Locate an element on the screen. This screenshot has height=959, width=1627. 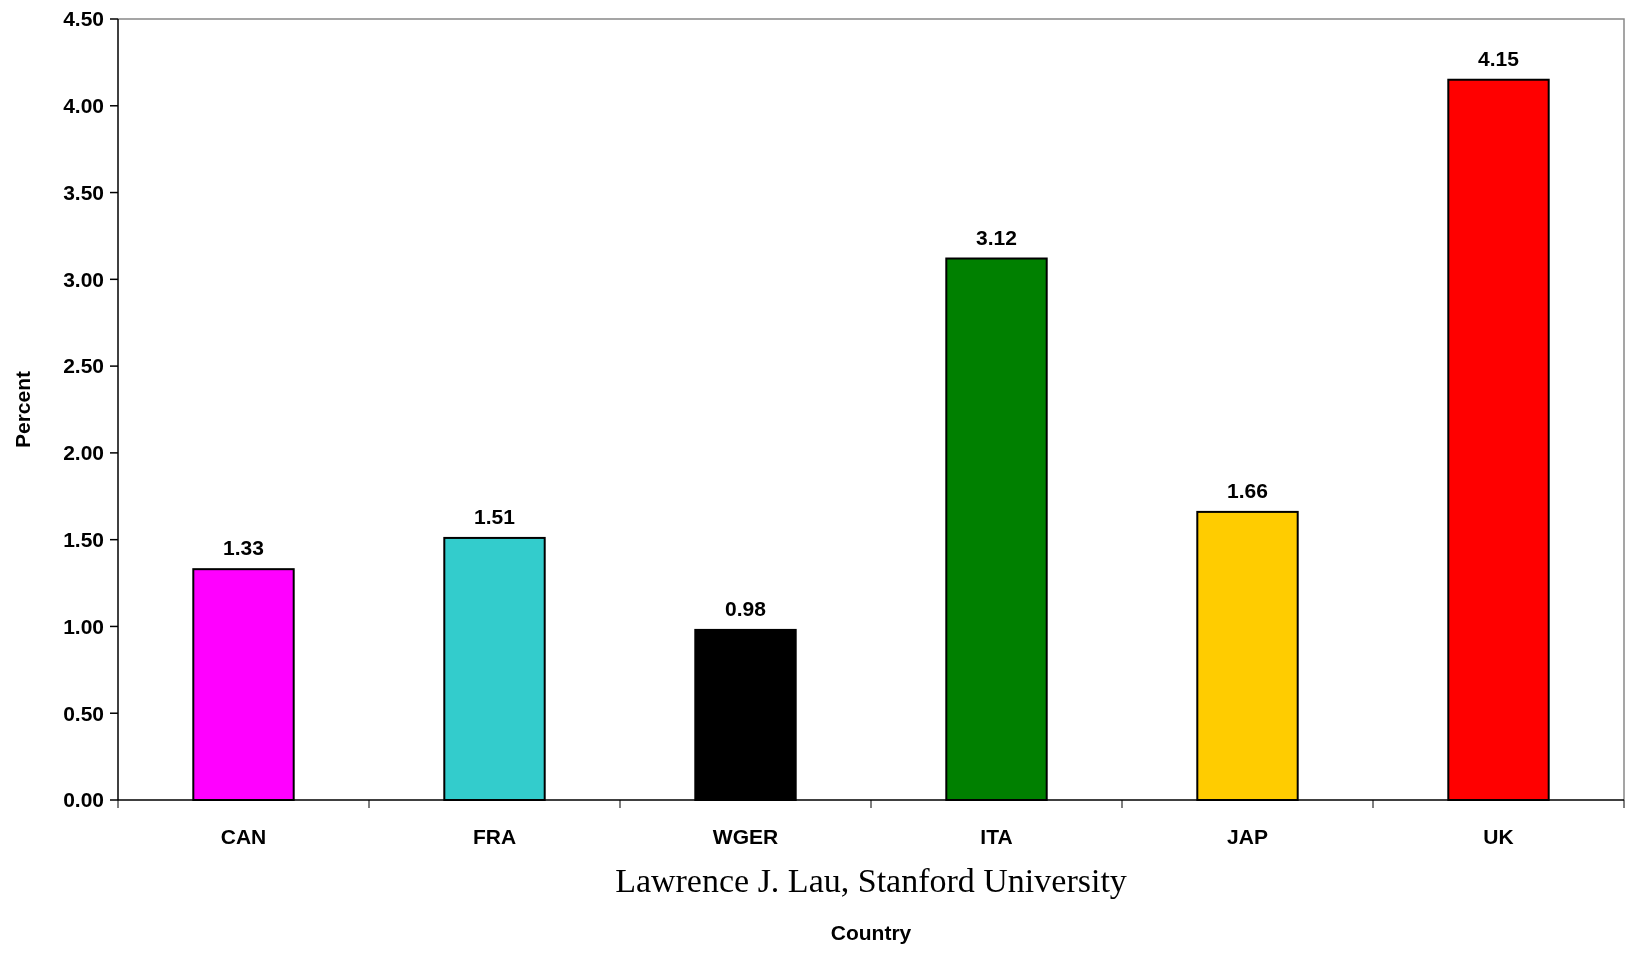
data-label: 0.98 is located at coordinates (746, 608).